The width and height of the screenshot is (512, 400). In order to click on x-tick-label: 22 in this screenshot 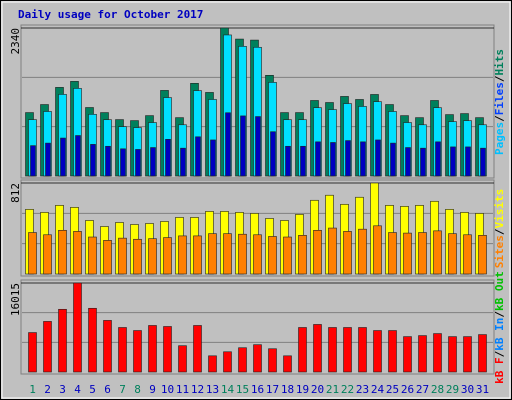, I will do `click(347, 389)`.